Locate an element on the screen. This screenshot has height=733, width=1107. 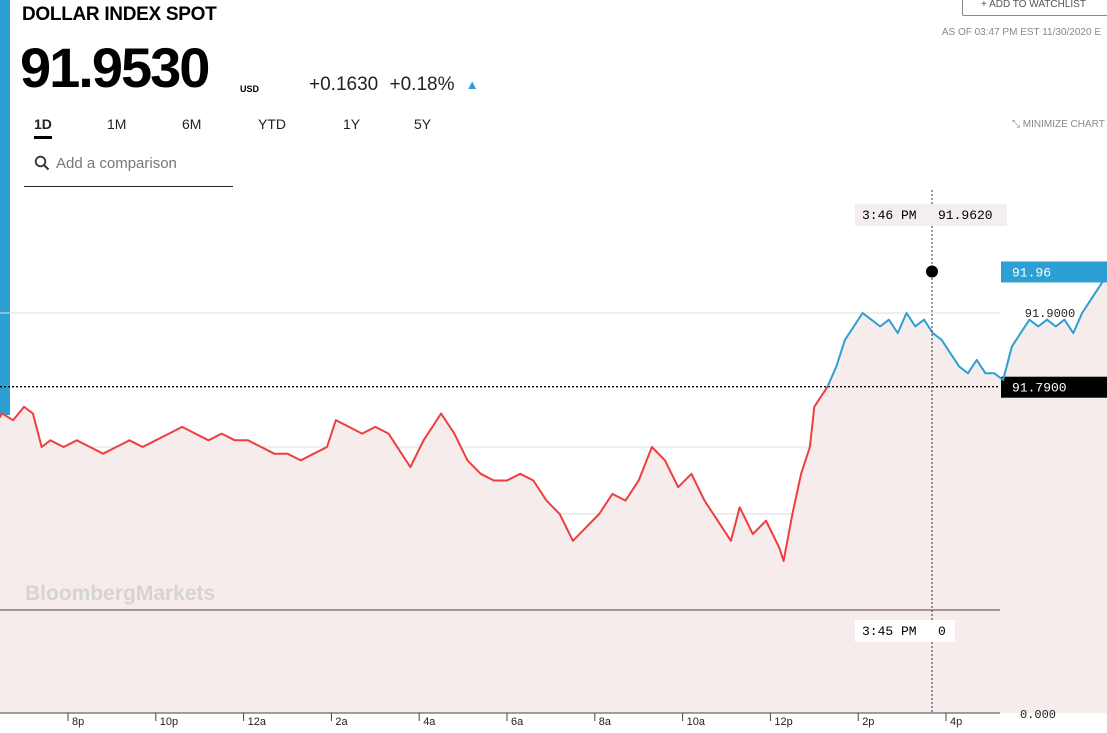
minimize-chart-label: MINIMIZE CHART is located at coordinates (1063, 124).